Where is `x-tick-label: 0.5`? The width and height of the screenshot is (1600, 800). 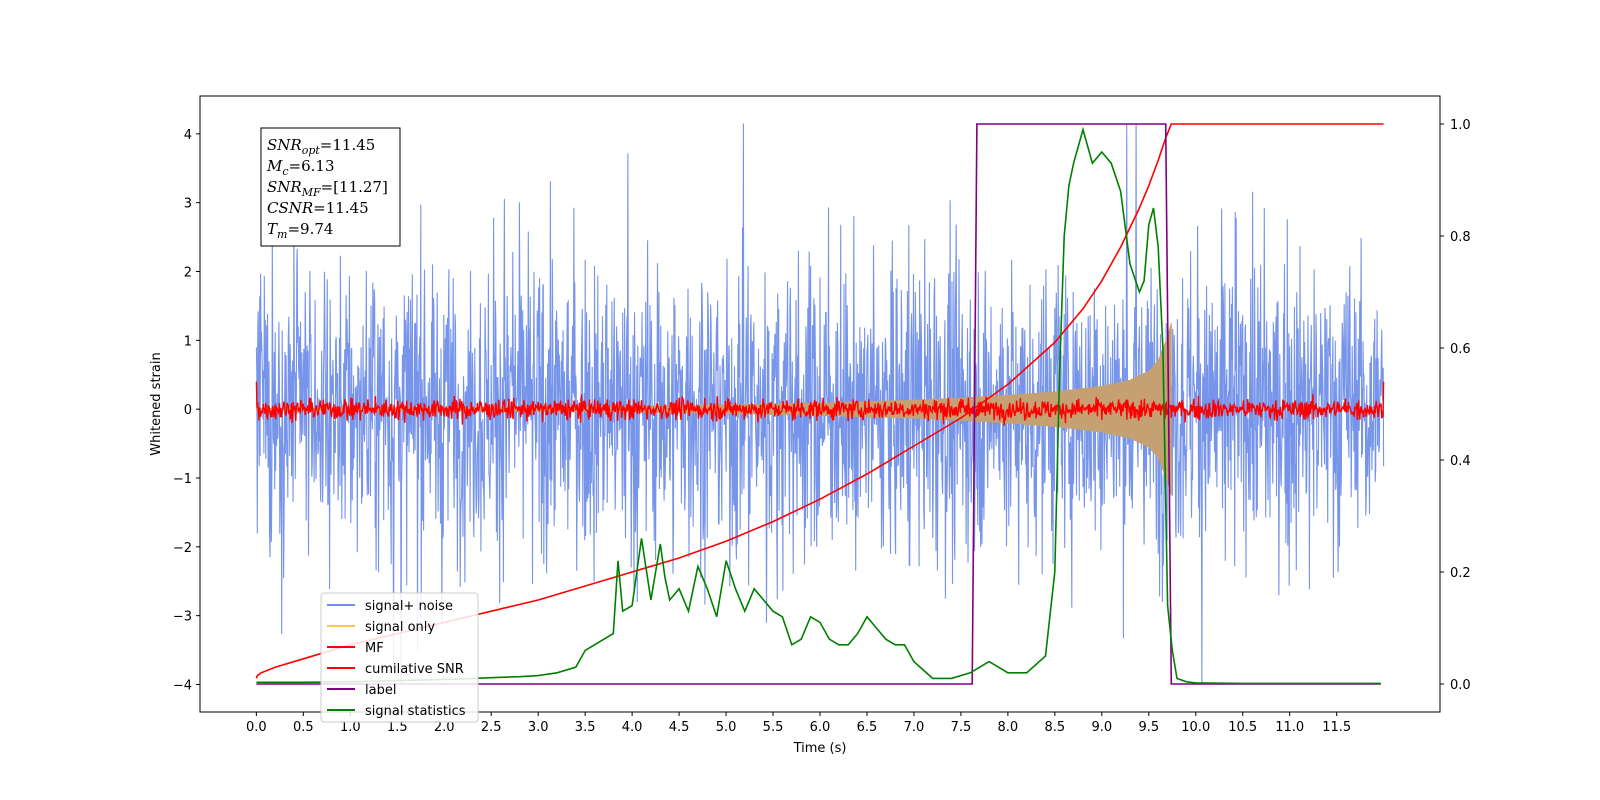
x-tick-label: 0.5 is located at coordinates (303, 727).